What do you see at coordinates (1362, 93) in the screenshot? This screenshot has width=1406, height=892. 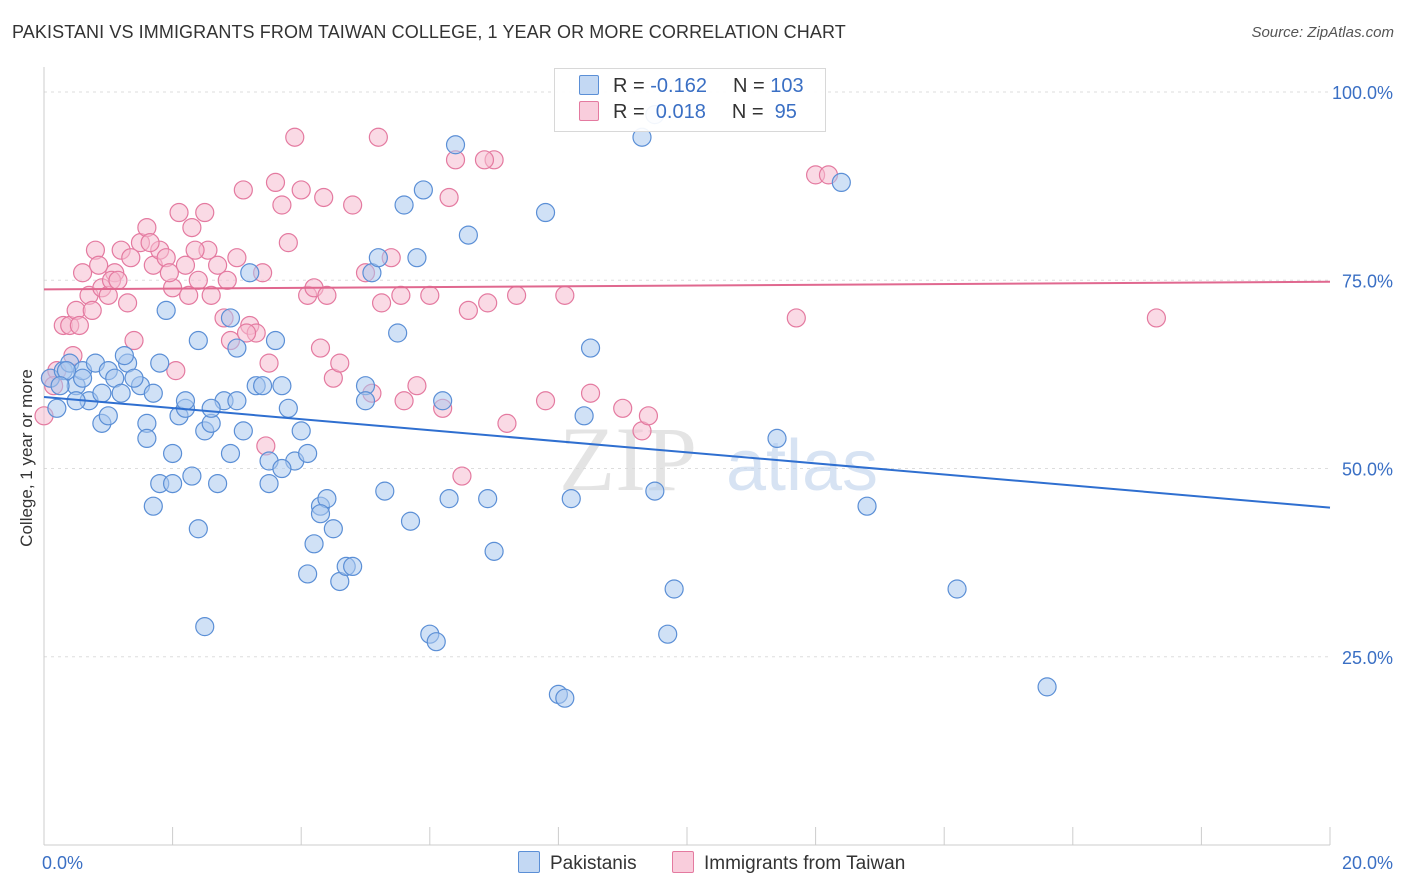 I see `y-tick-label: 100.0%` at bounding box center [1362, 93].